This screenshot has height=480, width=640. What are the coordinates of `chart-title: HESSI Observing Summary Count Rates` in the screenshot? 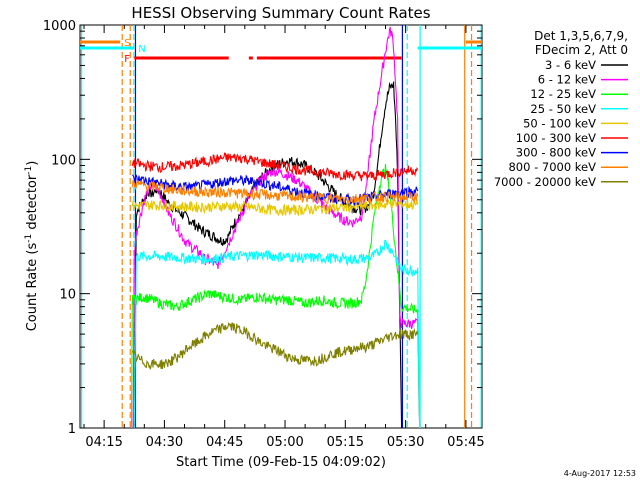 It's located at (280, 13).